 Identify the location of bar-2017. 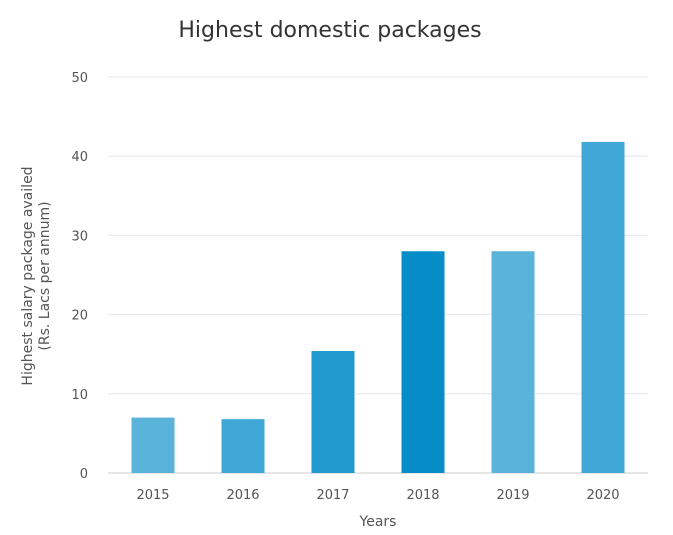
(333, 412).